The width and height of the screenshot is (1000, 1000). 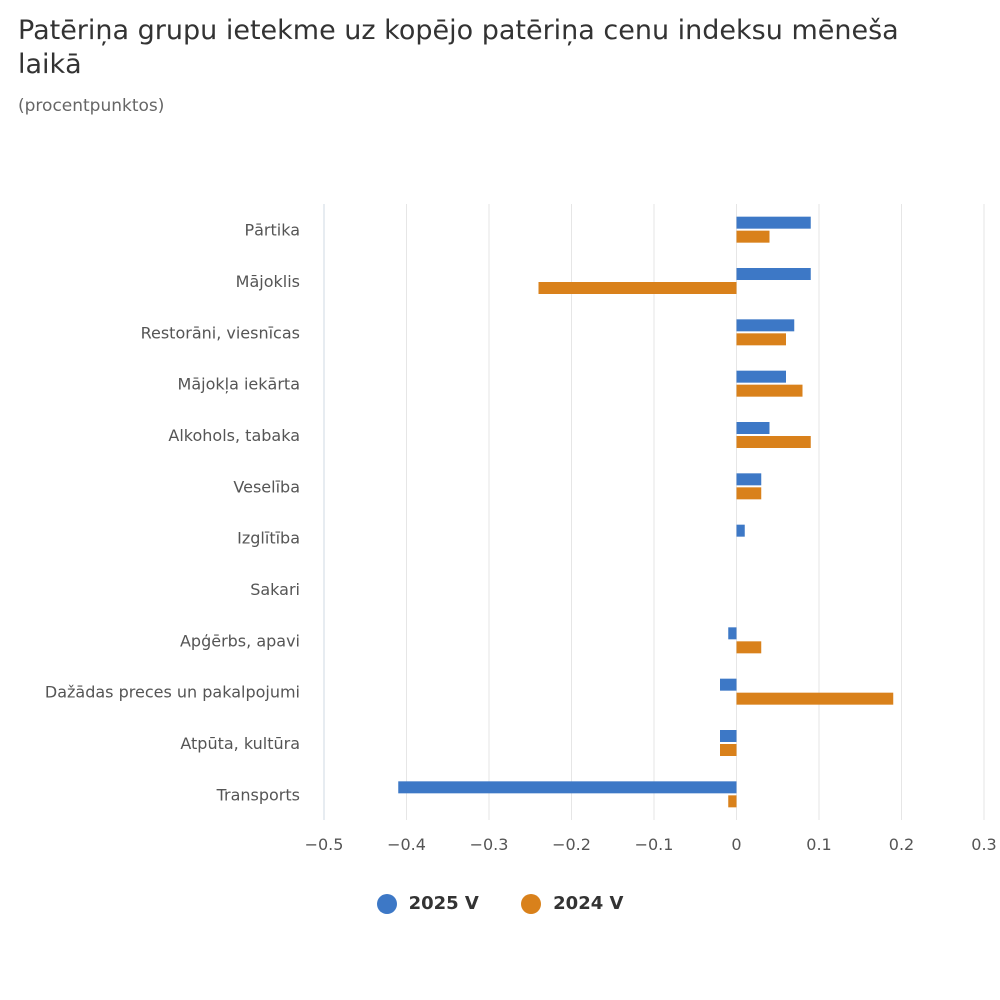 I want to click on x-tick-label: −0.1, so click(x=654, y=844).